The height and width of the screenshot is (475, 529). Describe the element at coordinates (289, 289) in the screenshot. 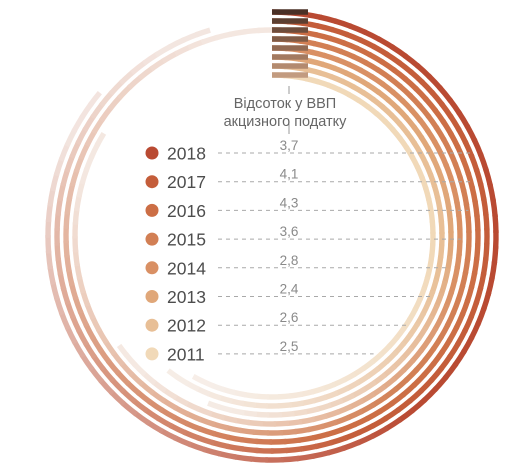

I see `value-label-2013: 2,4` at that location.